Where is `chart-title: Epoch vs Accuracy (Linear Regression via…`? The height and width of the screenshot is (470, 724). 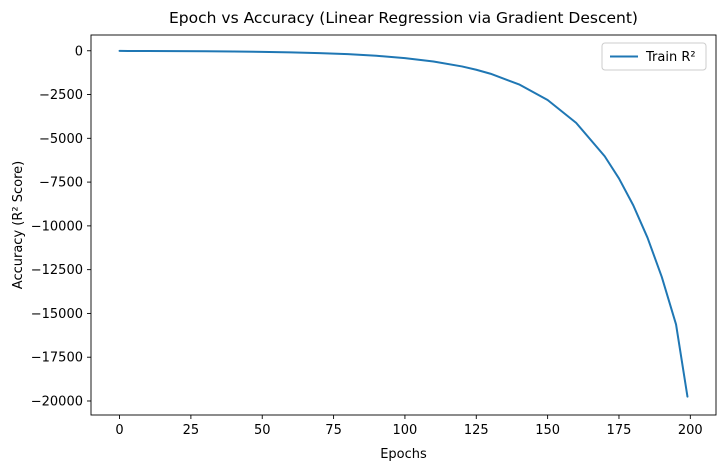 chart-title: Epoch vs Accuracy (Linear Regression via… is located at coordinates (403, 18).